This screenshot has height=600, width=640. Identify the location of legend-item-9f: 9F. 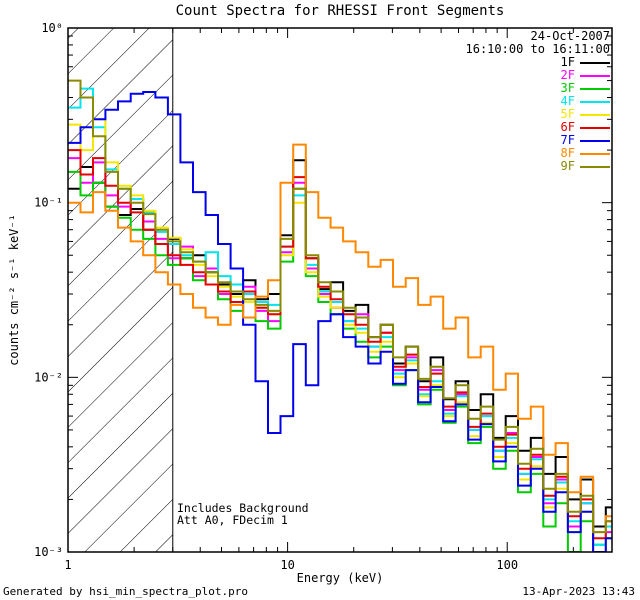
(538, 166).